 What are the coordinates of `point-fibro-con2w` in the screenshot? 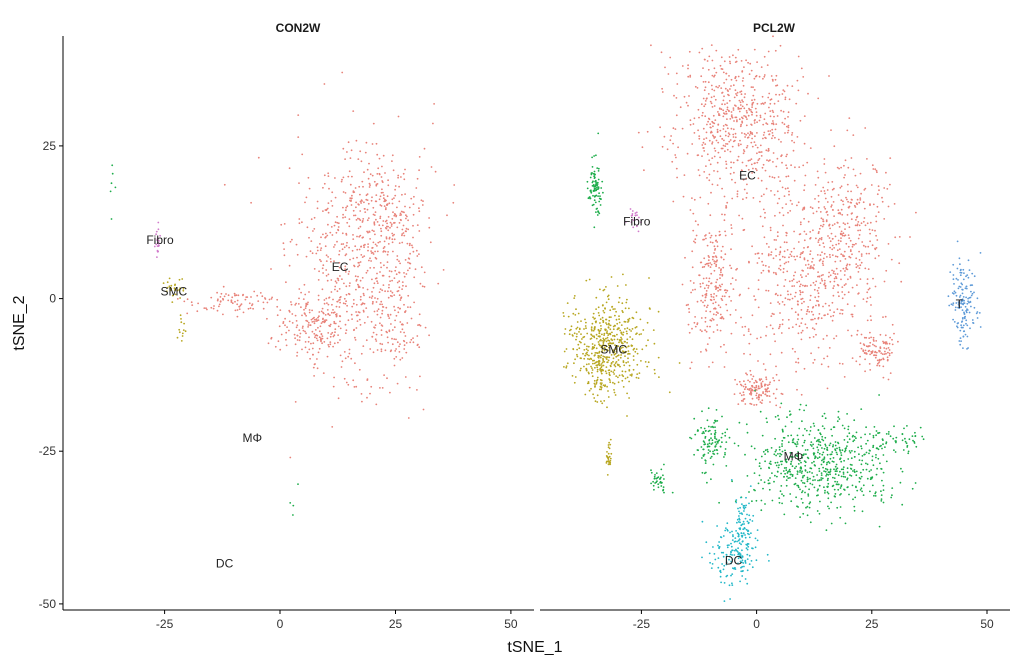 It's located at (160, 235).